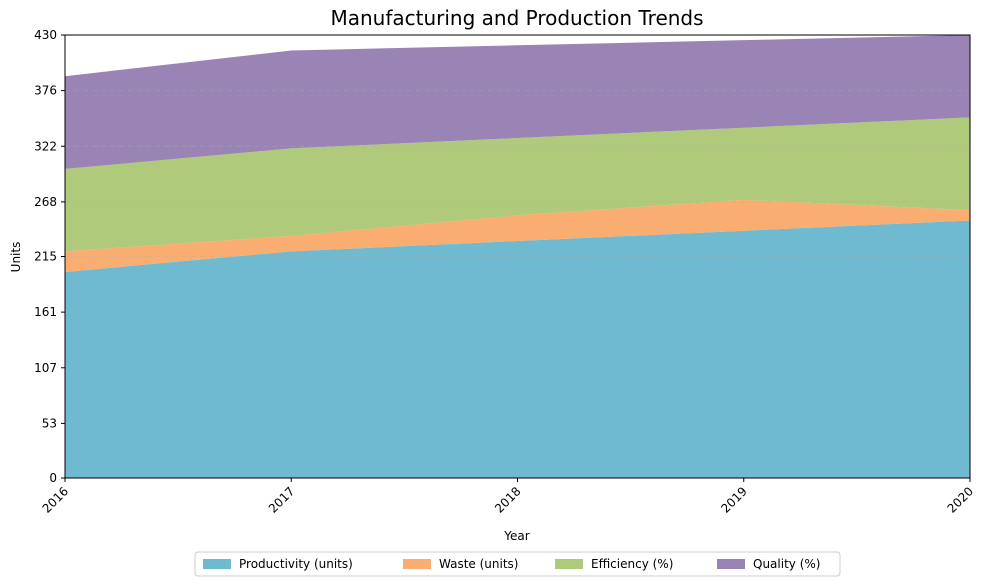 The width and height of the screenshot is (989, 587). I want to click on x-axis-title: Year, so click(516, 536).